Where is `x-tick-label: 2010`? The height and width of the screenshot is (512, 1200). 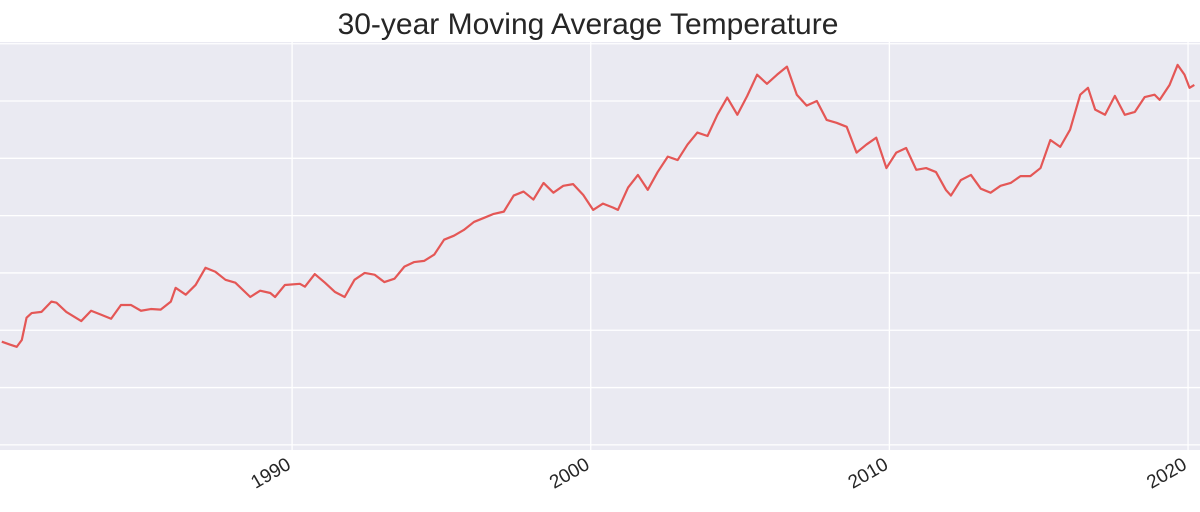 x-tick-label: 2010 is located at coordinates (868, 473).